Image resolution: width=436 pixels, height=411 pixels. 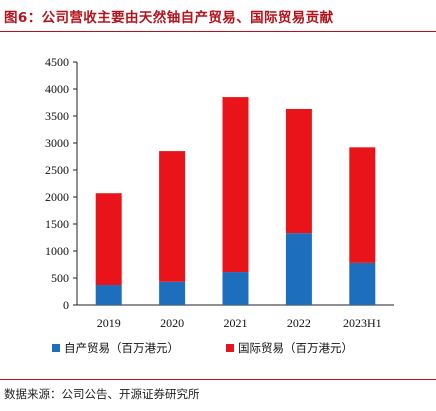 I want to click on legend-label-intl-trade: 国际贸易（百万港元）, so click(x=295, y=348).